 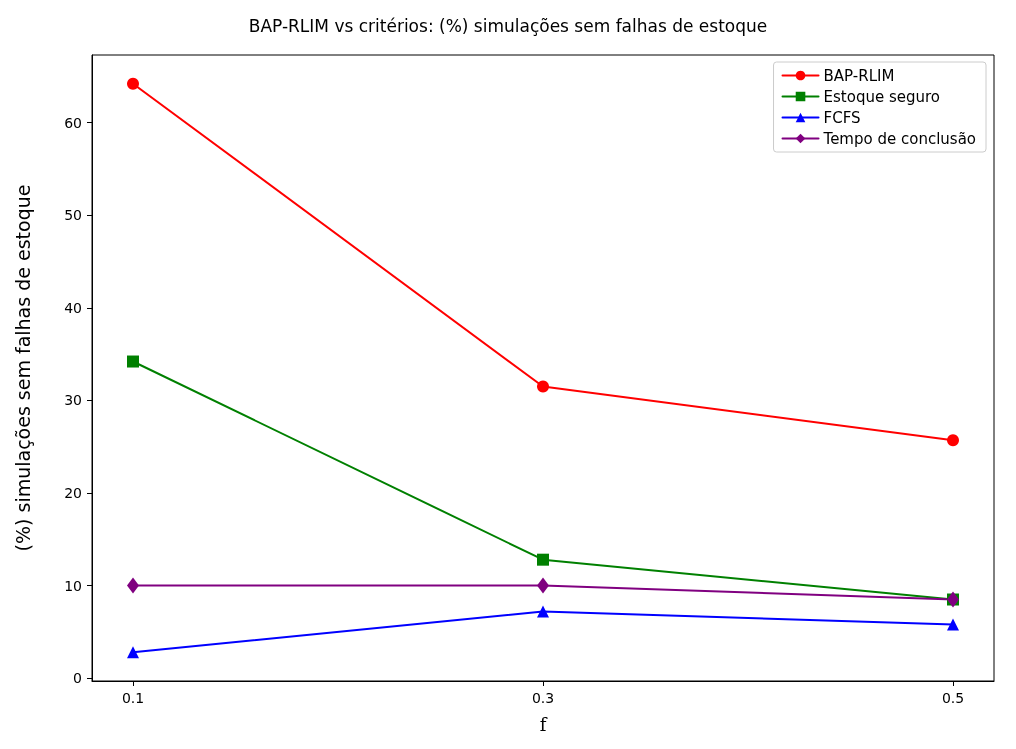 I want to click on x-axis-title: f, so click(x=543, y=724).